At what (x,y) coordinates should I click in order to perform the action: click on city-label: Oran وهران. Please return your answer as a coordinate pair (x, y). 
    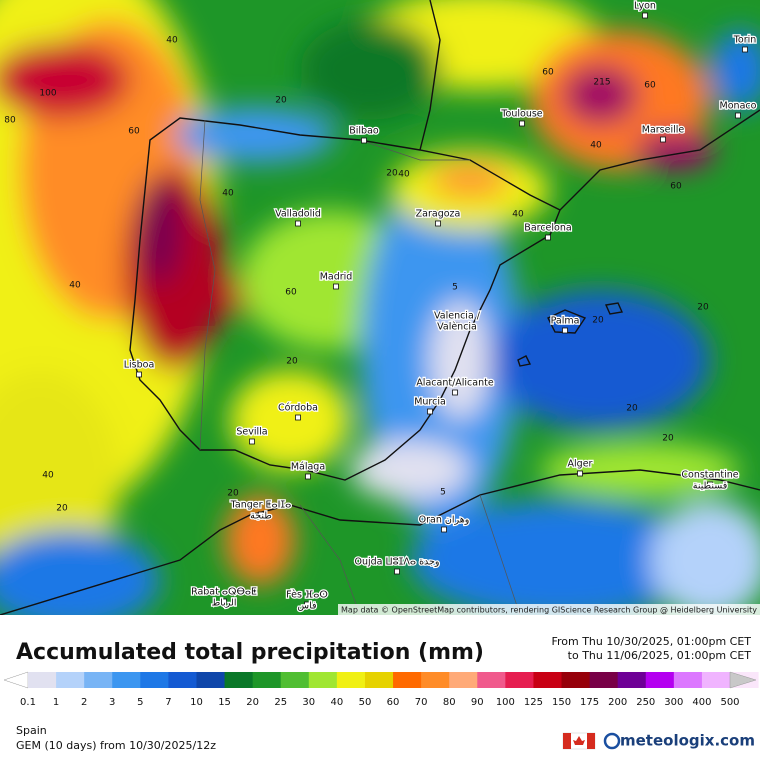
    Looking at the image, I should click on (444, 520).